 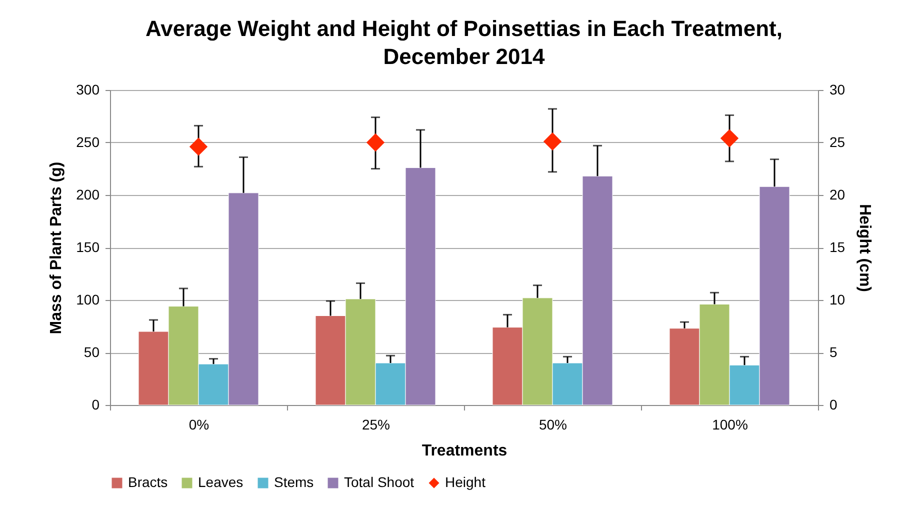 I want to click on legend-label: Bracts, so click(x=148, y=482).